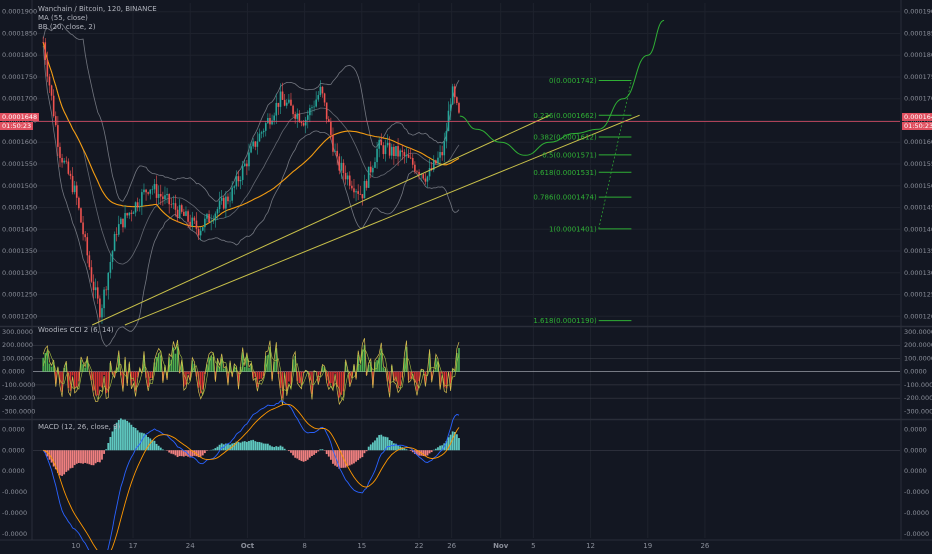  What do you see at coordinates (19, 295) in the screenshot?
I see `y-tick-label-left: 0.0001250` at bounding box center [19, 295].